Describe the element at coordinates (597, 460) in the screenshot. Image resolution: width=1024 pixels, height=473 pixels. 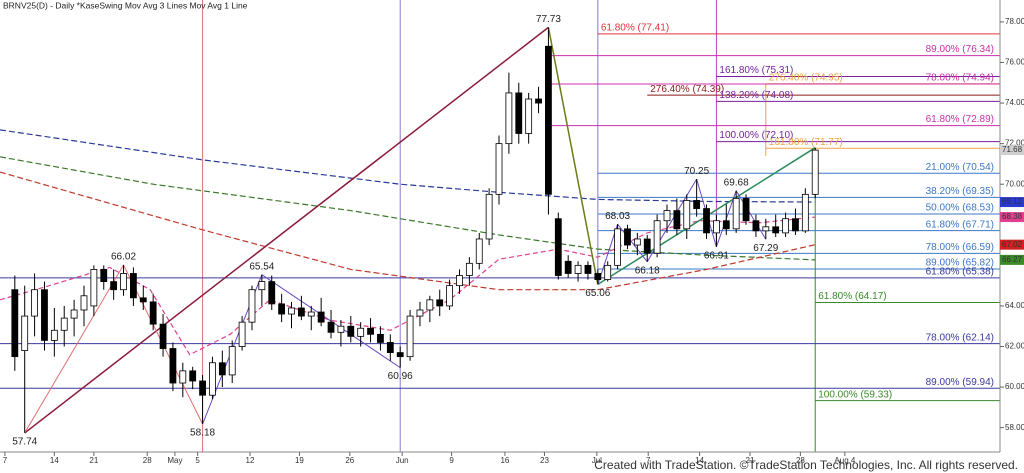
I see `x-tick-label: Jul` at that location.